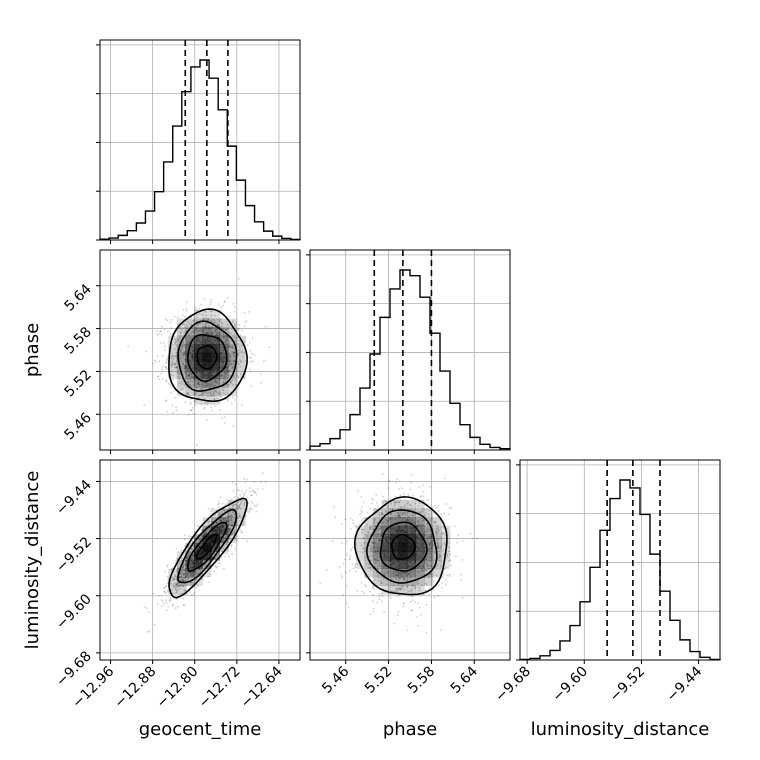 The height and width of the screenshot is (760, 760). Describe the element at coordinates (399, 553) in the screenshot. I see `joint-panel-phase-vs-luminosity_distance-plot-area` at that location.